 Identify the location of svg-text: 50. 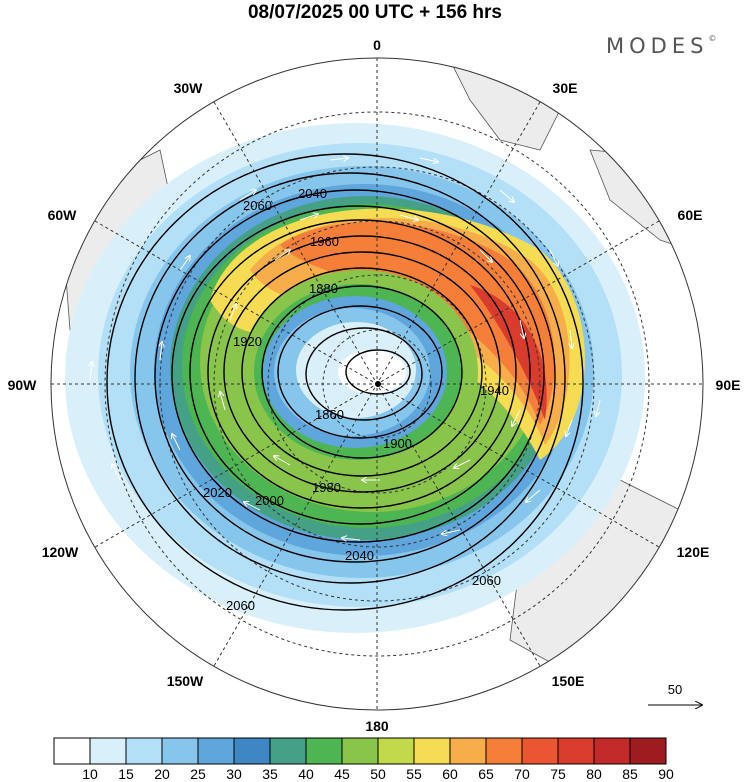
(675, 689).